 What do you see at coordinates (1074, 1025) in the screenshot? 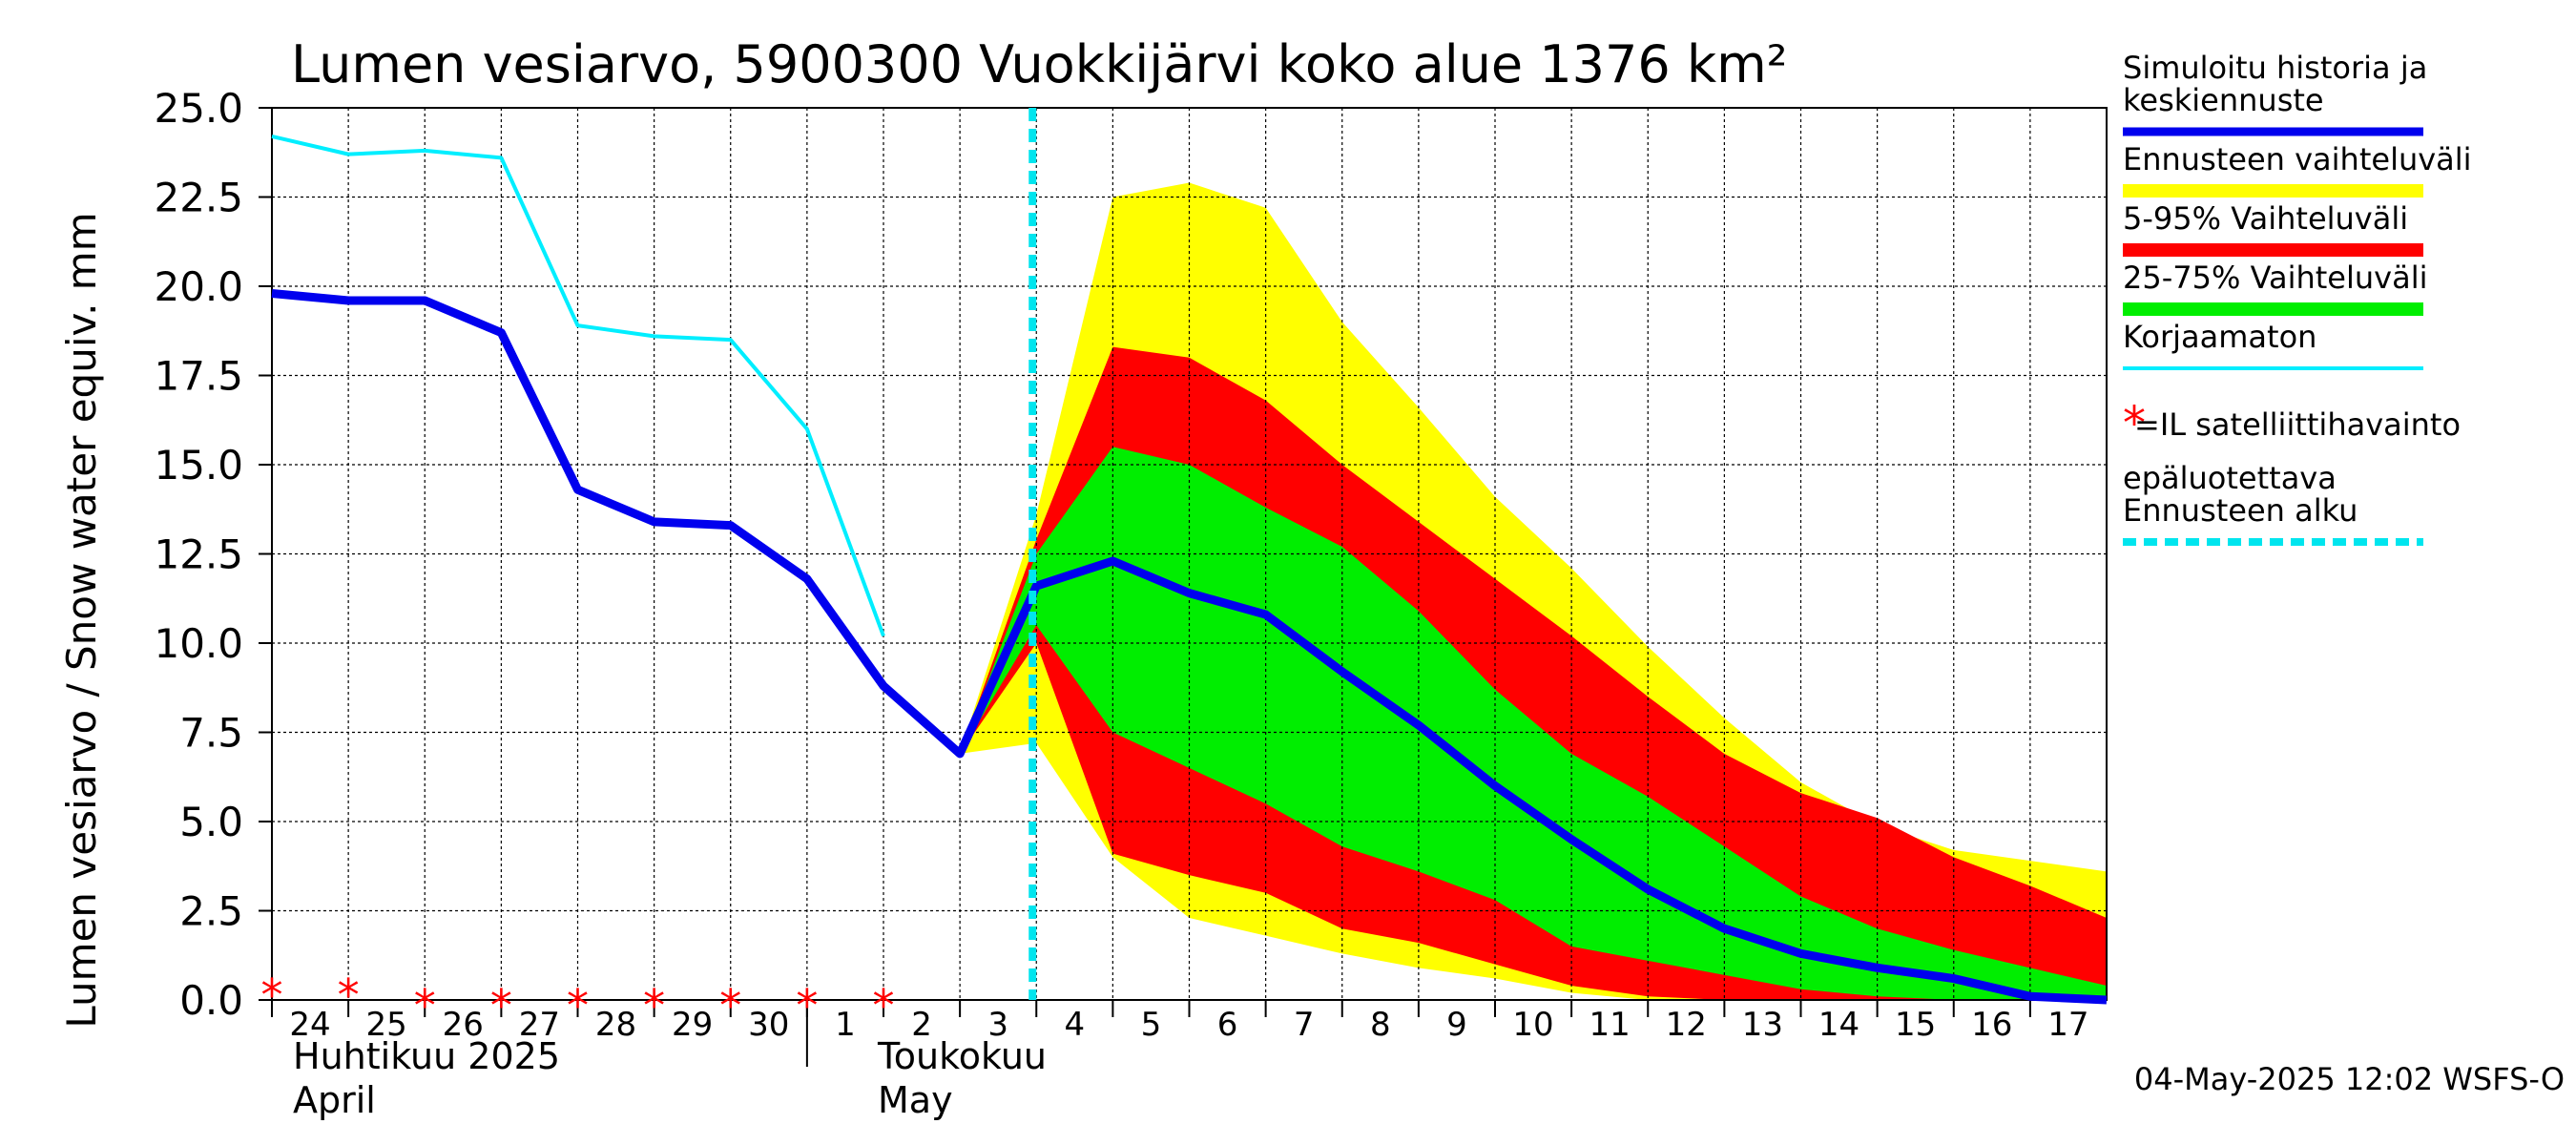
I see `x-tick-label: 4` at bounding box center [1074, 1025].